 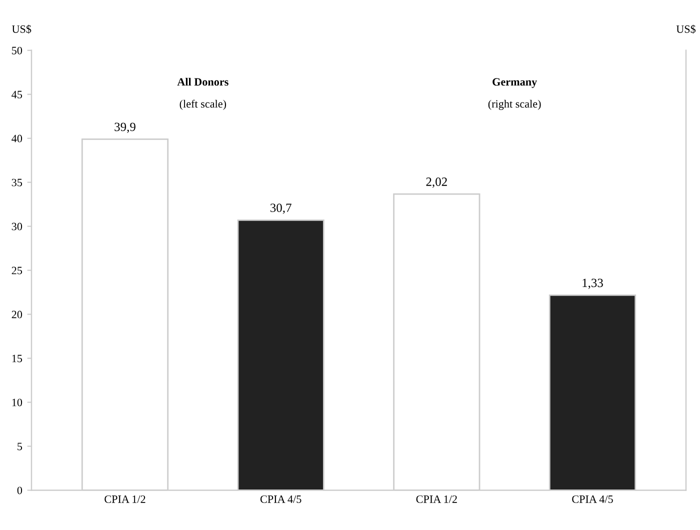 I want to click on y-axis-title: US$, so click(x=22, y=29).